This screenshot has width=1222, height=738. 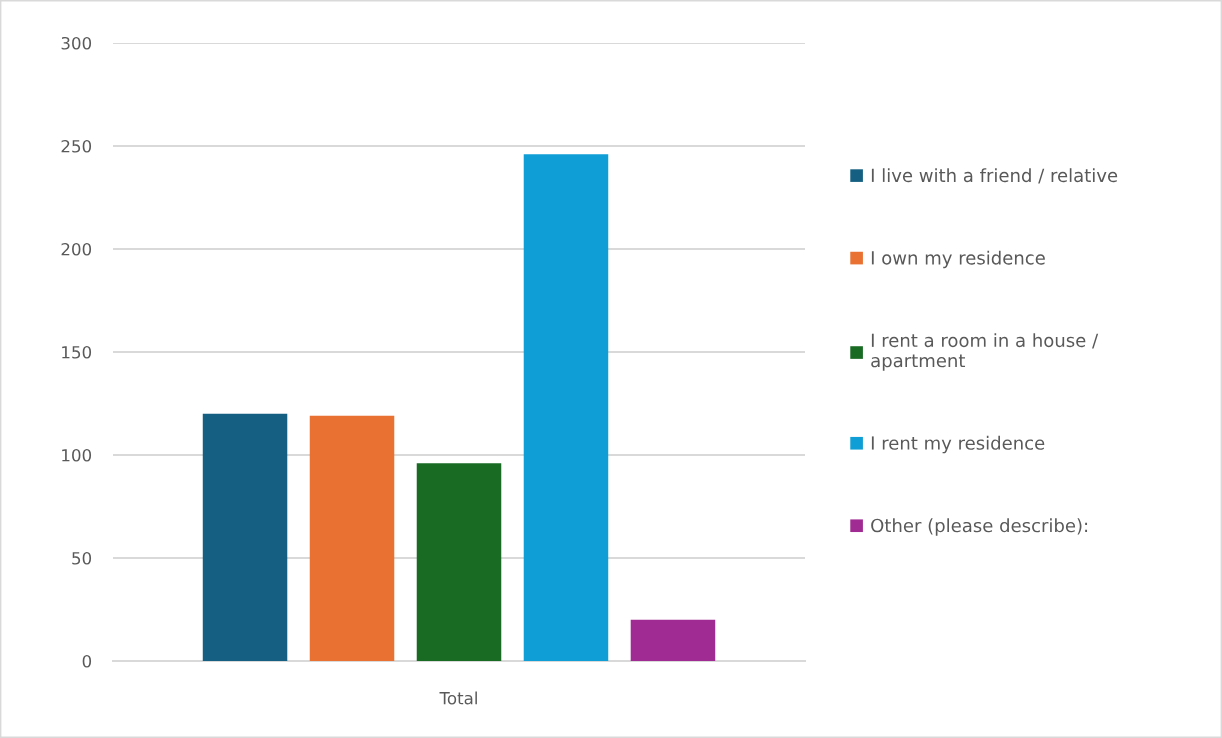 What do you see at coordinates (76, 146) in the screenshot?
I see `y-tick-label: 250` at bounding box center [76, 146].